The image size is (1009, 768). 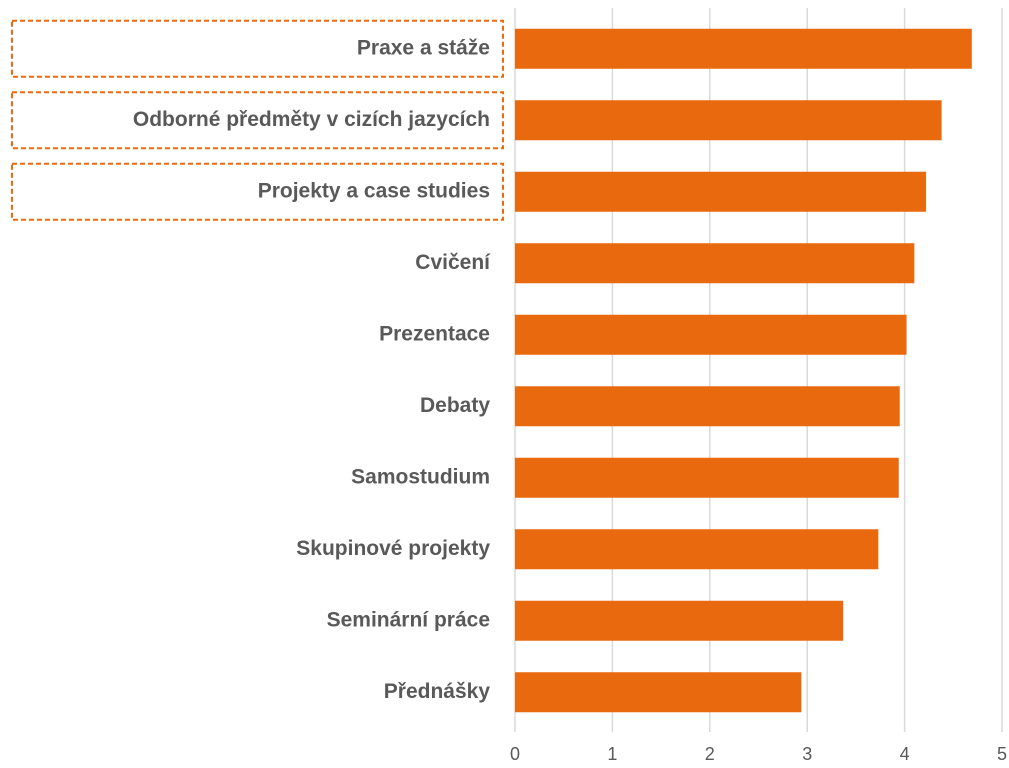 What do you see at coordinates (423, 47) in the screenshot?
I see `category-label: Praxe a stáže` at bounding box center [423, 47].